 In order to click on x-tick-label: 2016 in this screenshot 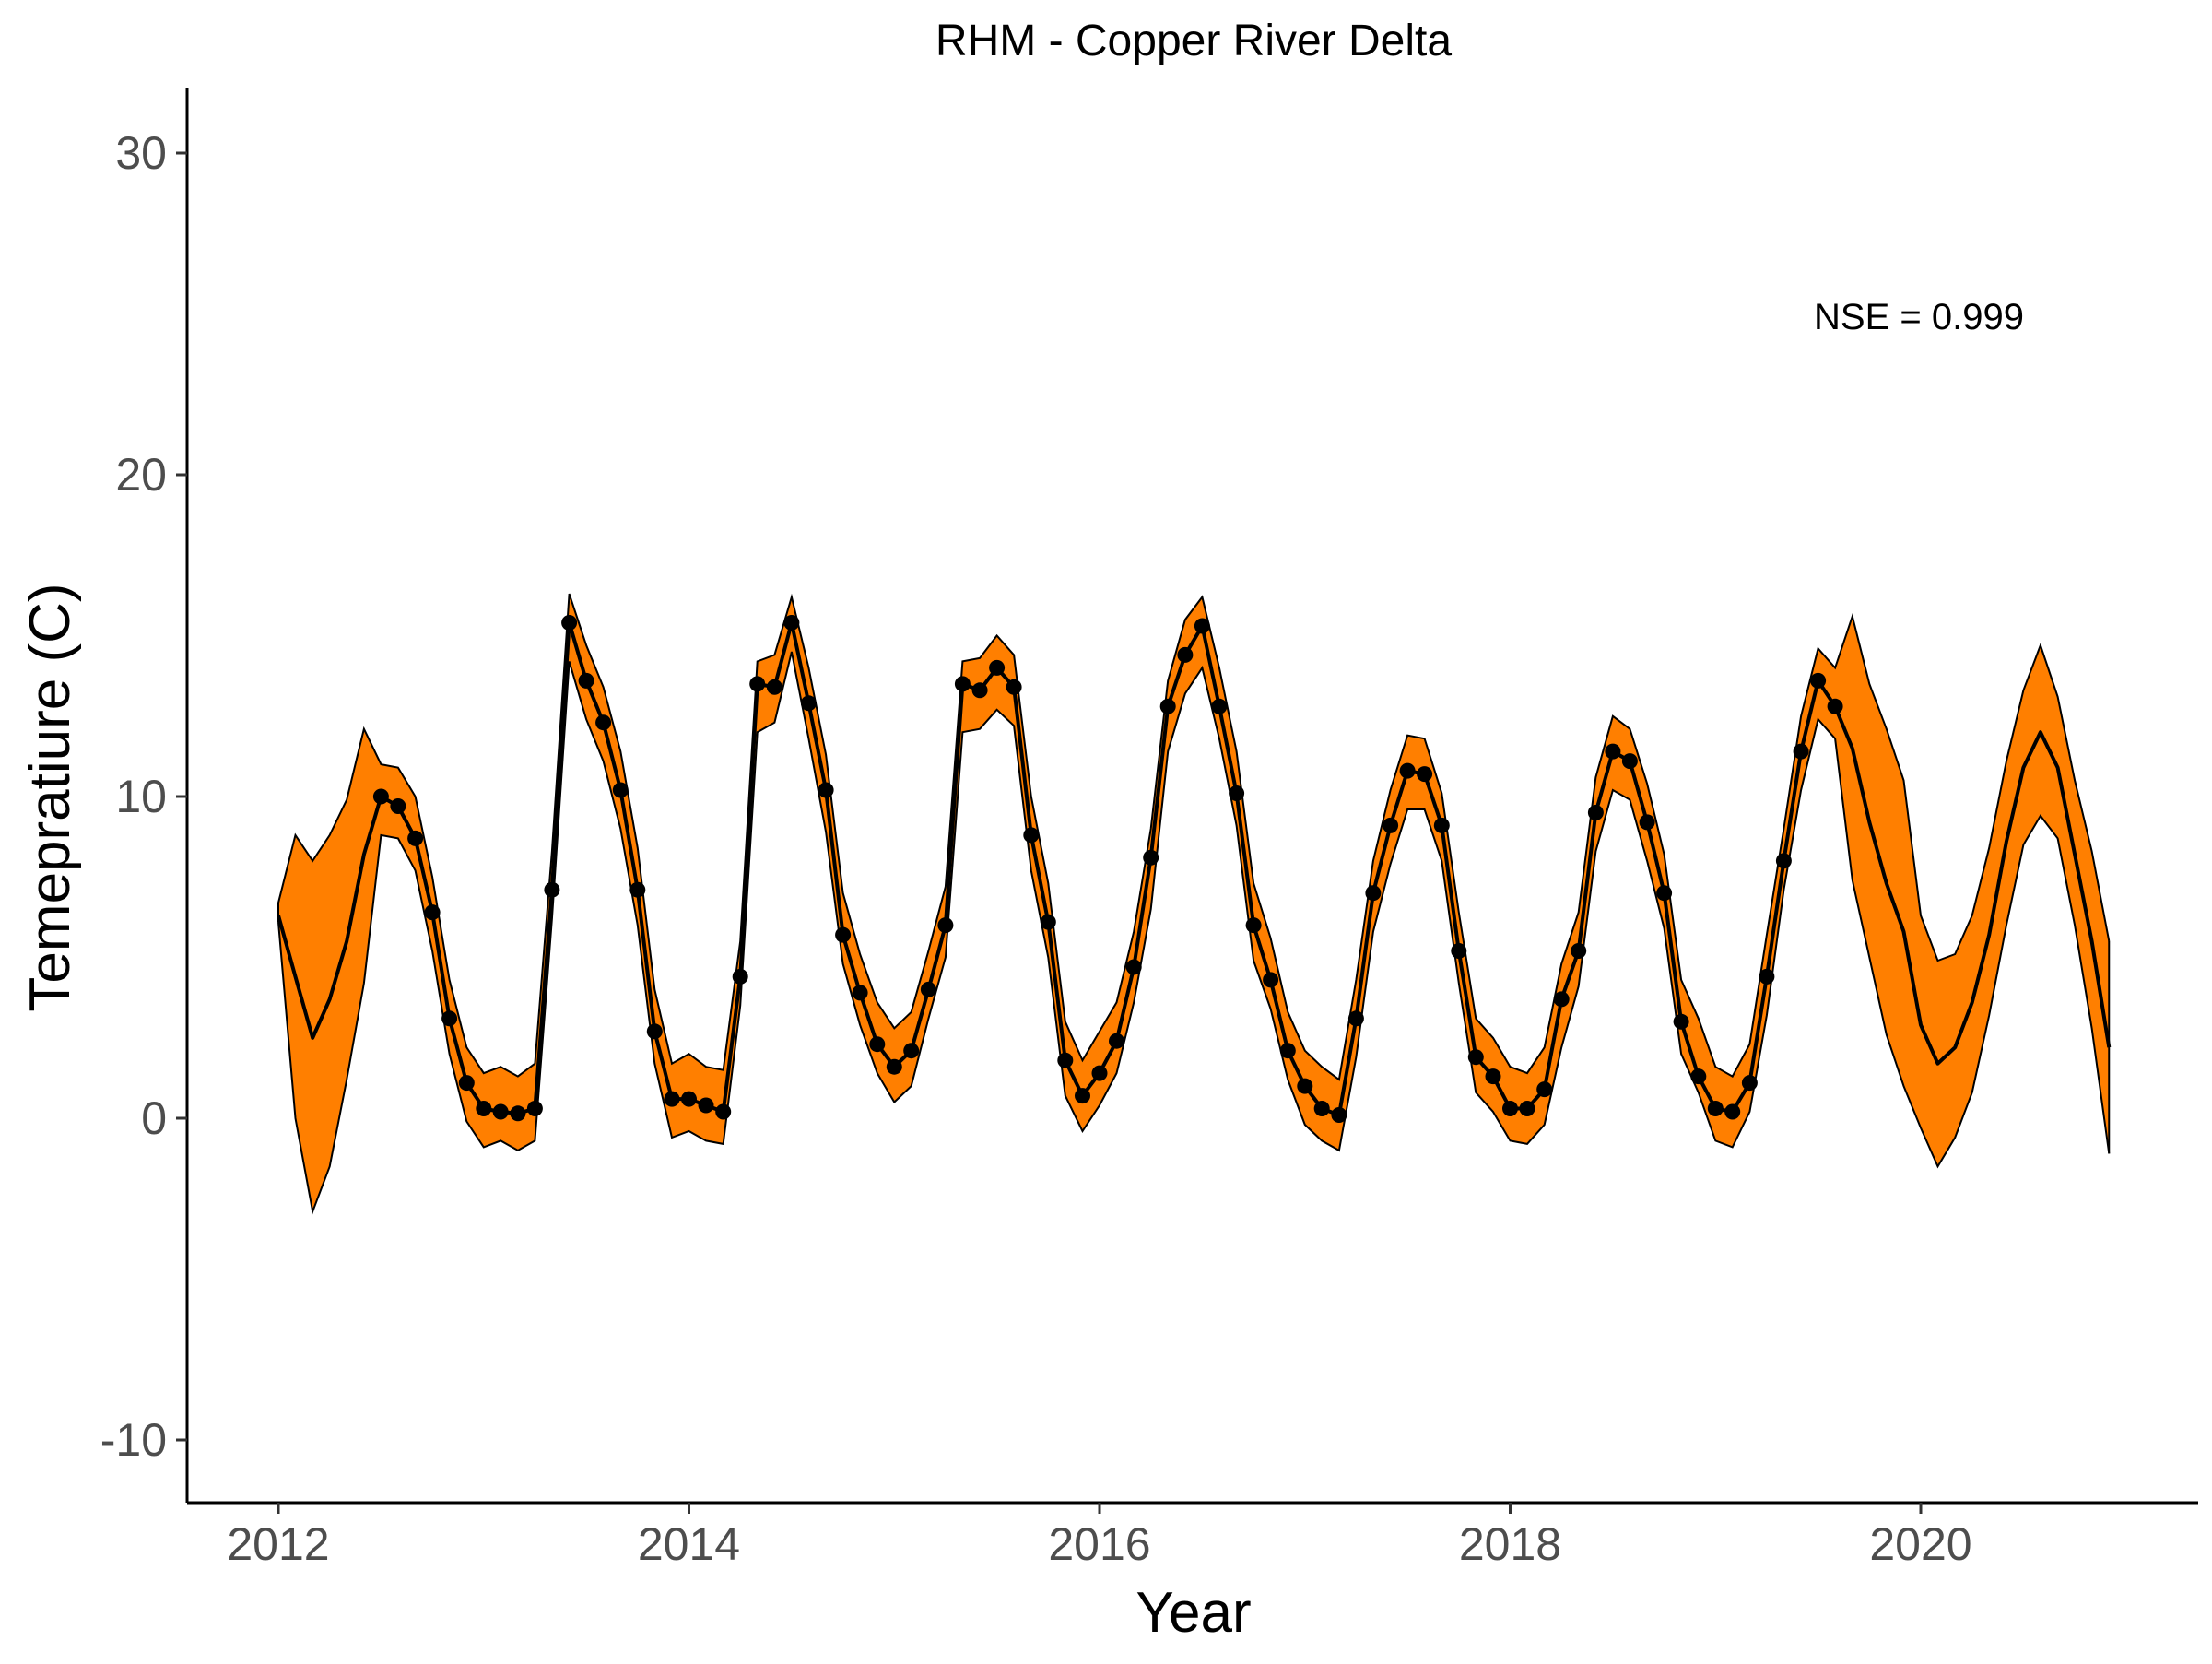, I will do `click(1099, 1544)`.